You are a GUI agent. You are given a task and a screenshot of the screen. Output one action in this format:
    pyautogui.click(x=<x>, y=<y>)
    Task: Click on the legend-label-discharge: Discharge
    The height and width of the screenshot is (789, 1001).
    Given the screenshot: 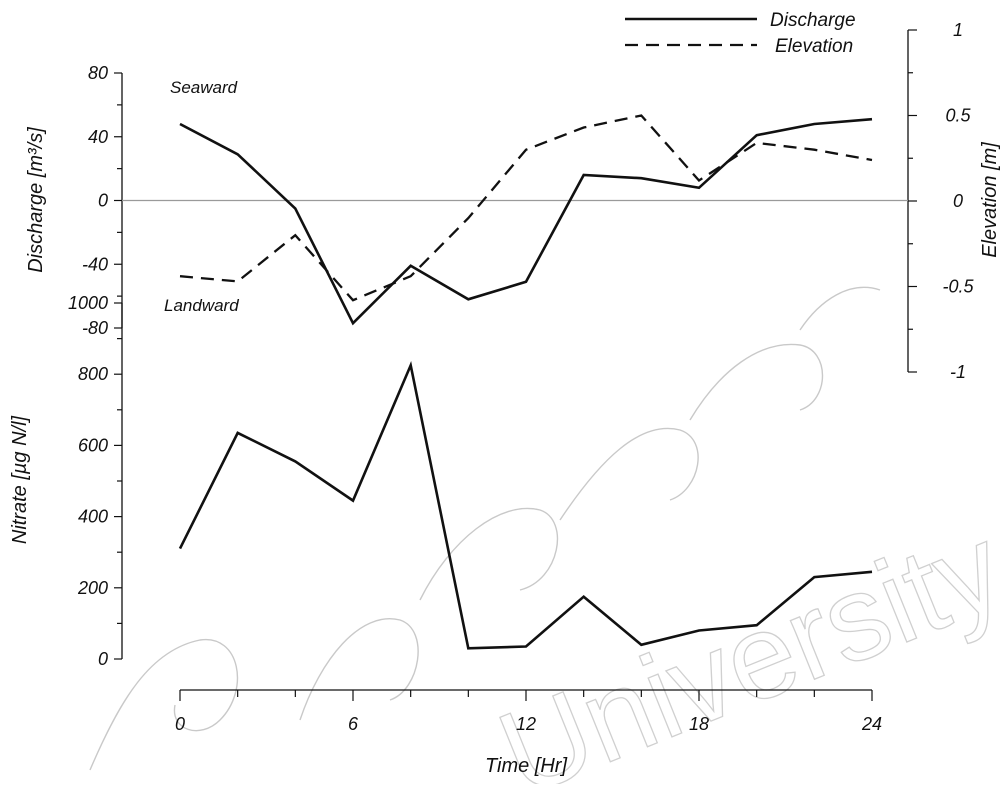 What is the action you would take?
    pyautogui.click(x=813, y=20)
    